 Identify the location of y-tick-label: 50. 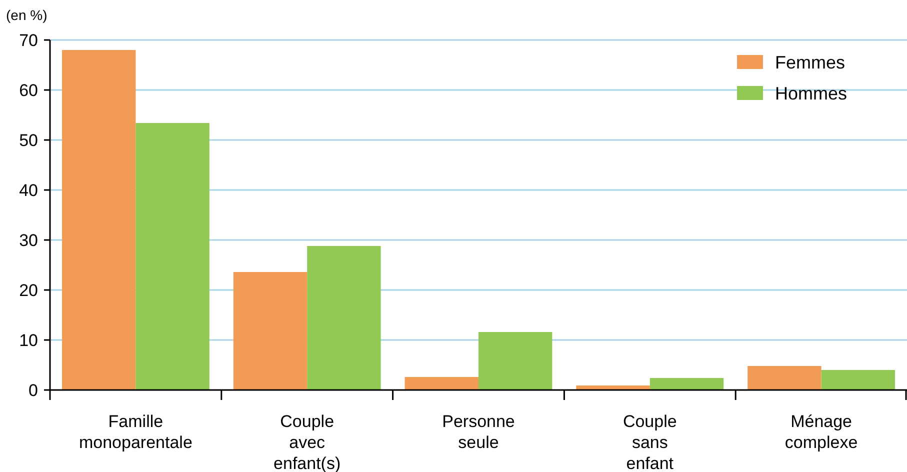
(28, 140).